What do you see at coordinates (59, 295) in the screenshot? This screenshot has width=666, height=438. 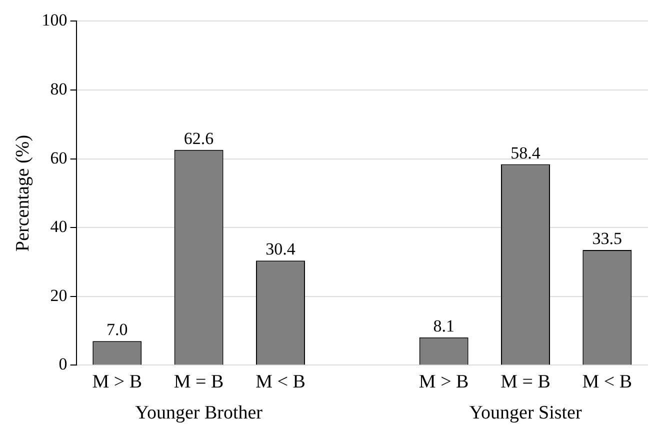 I see `y-tick-label: 20` at bounding box center [59, 295].